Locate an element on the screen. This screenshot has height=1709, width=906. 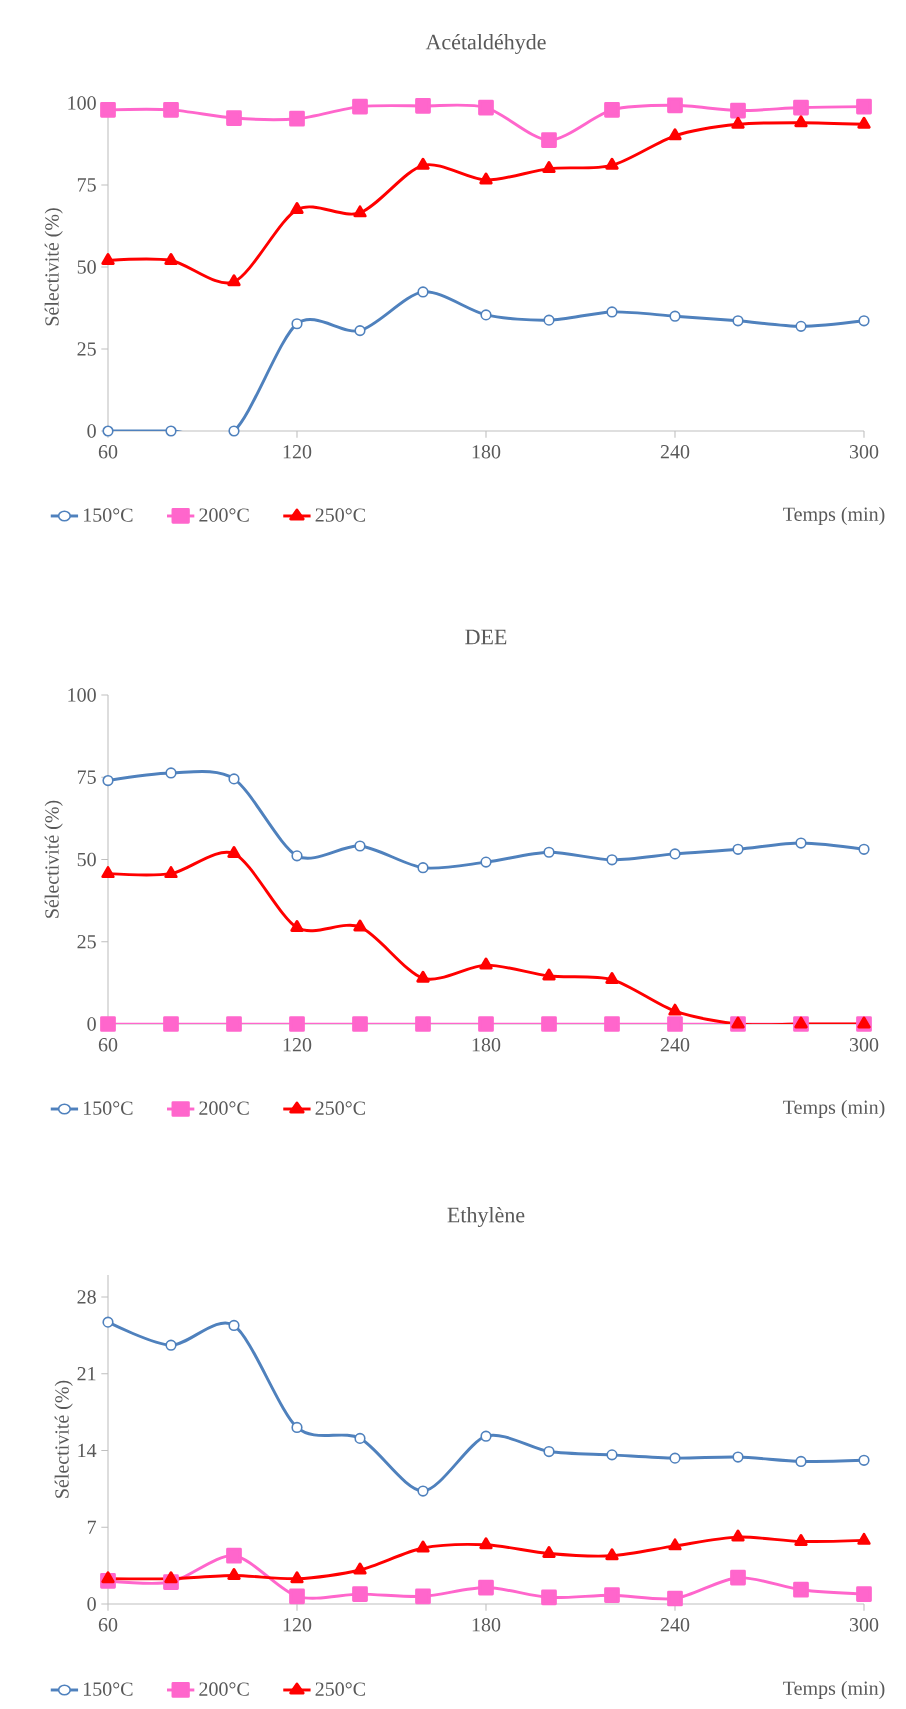
chart-title: DEE is located at coordinates (486, 637).